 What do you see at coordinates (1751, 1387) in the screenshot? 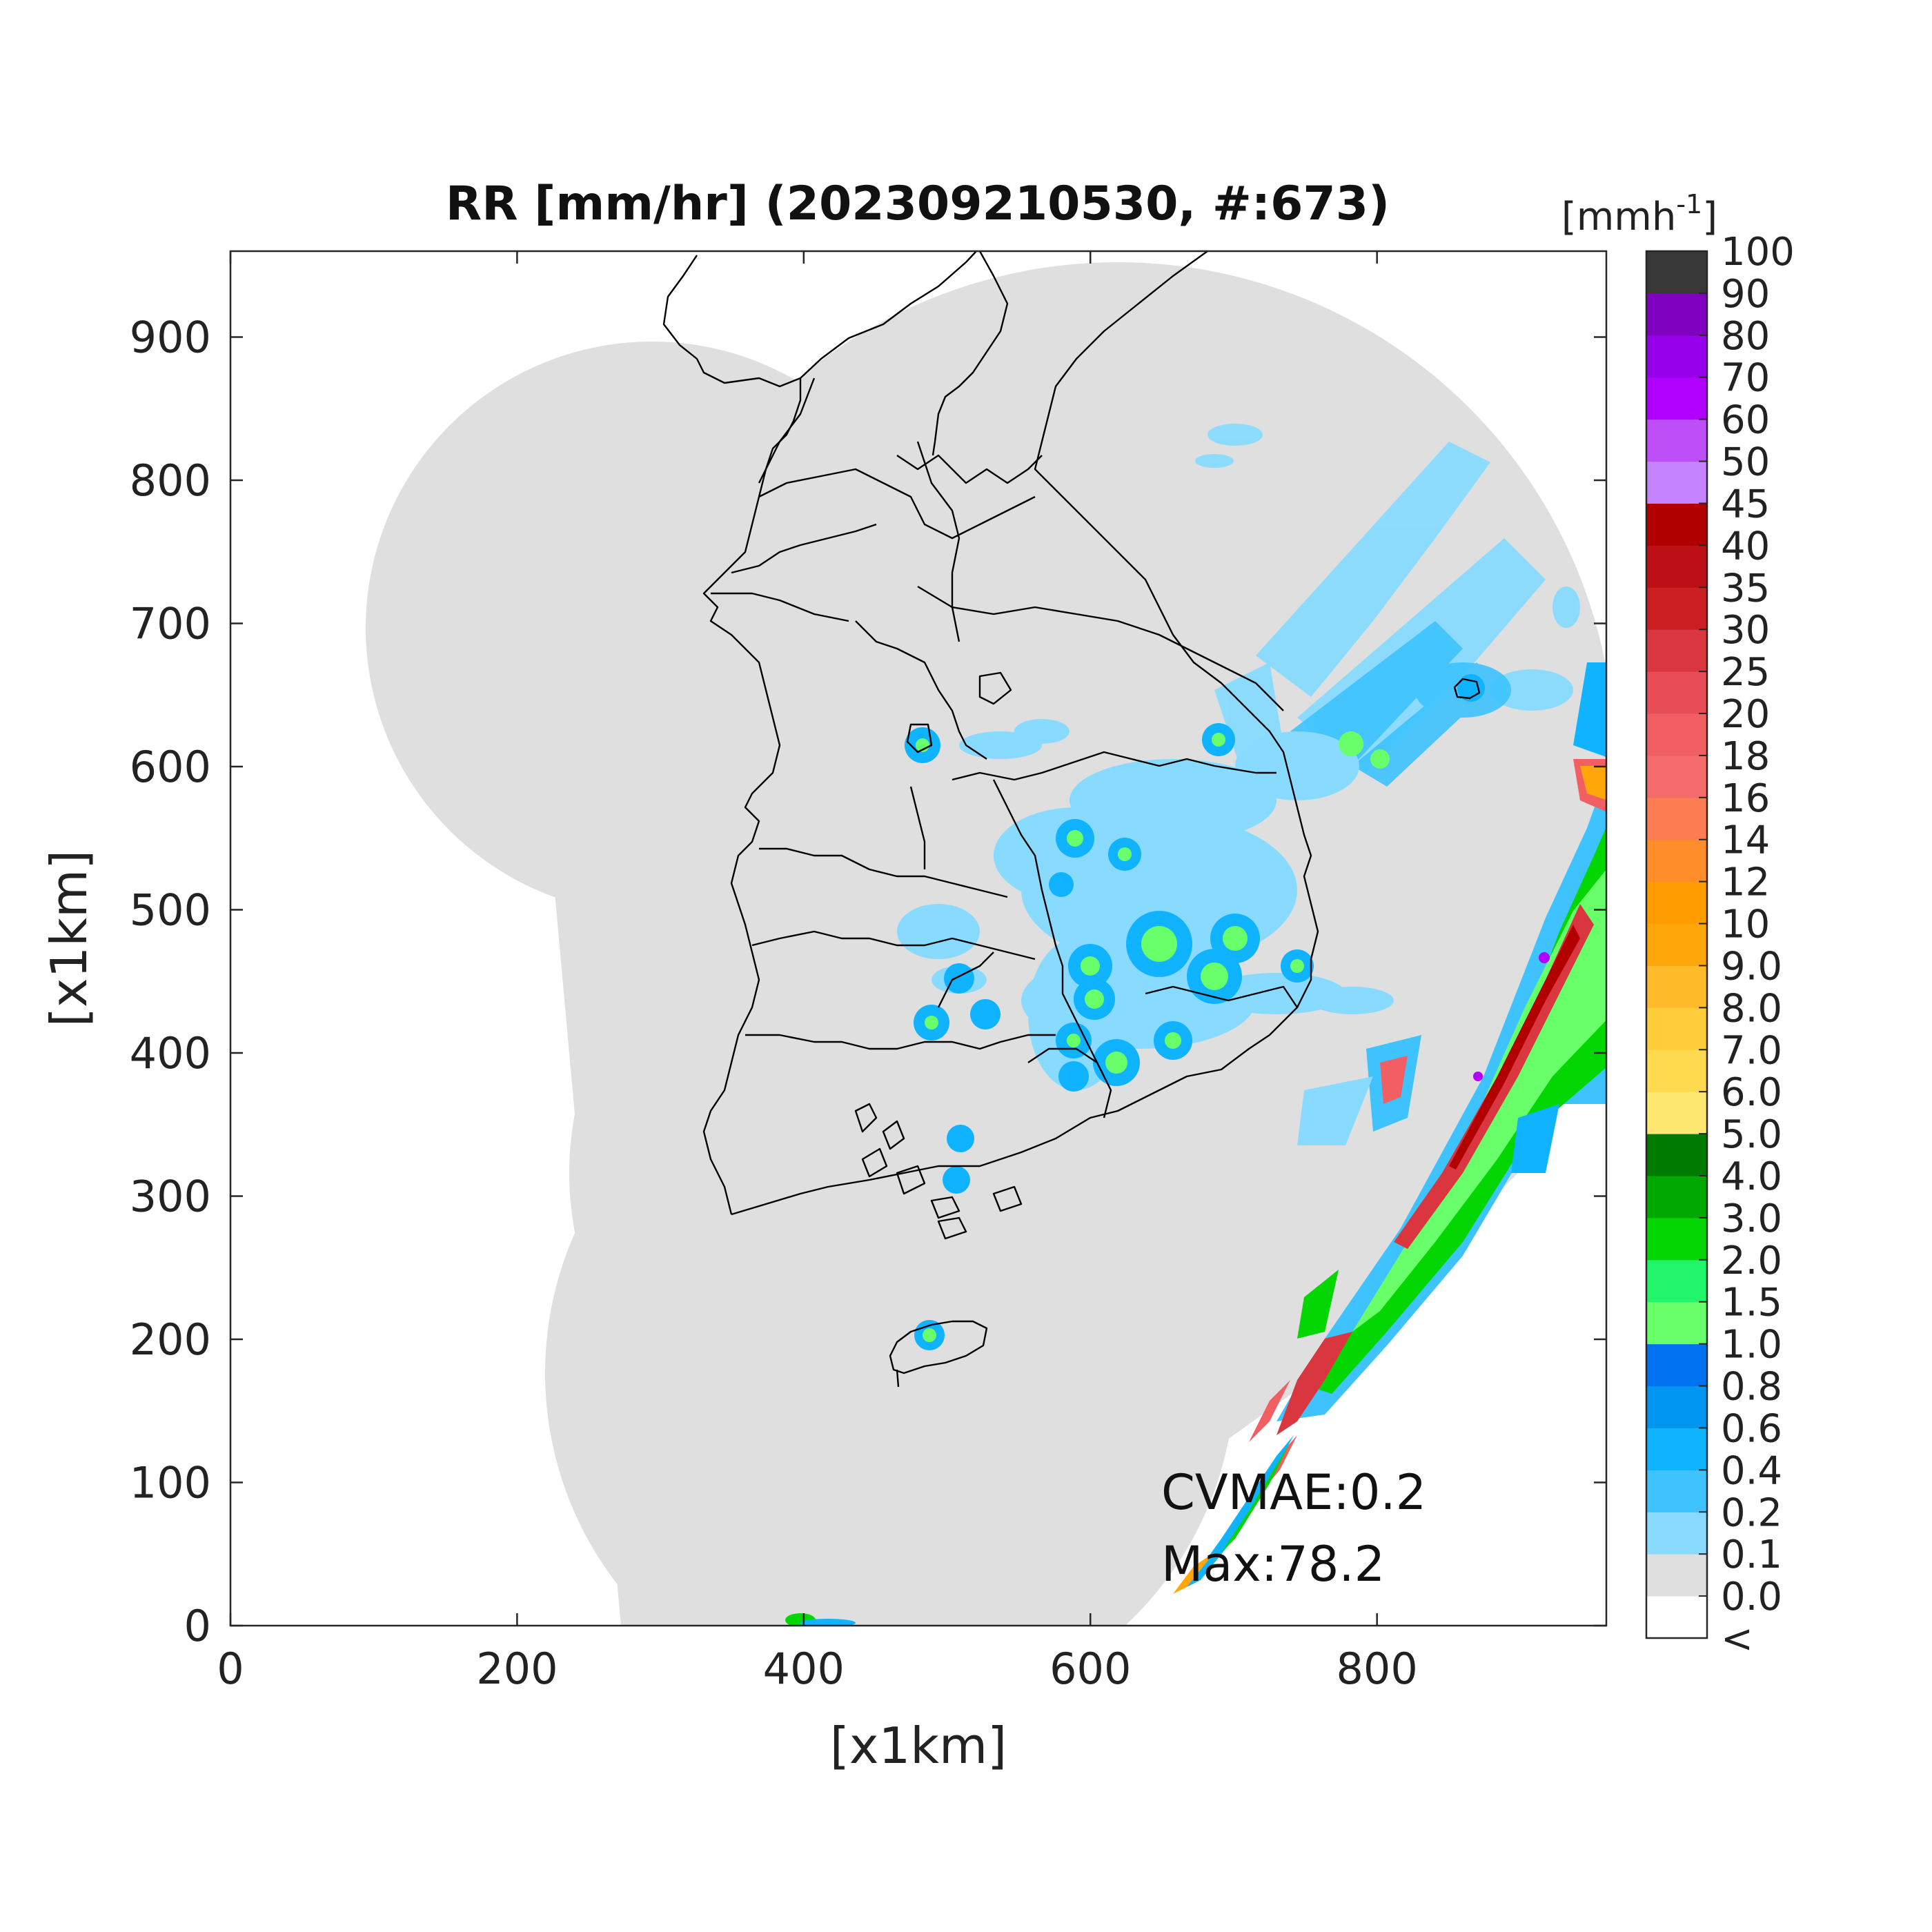
I see `colorbar-label: 0.8` at bounding box center [1751, 1387].